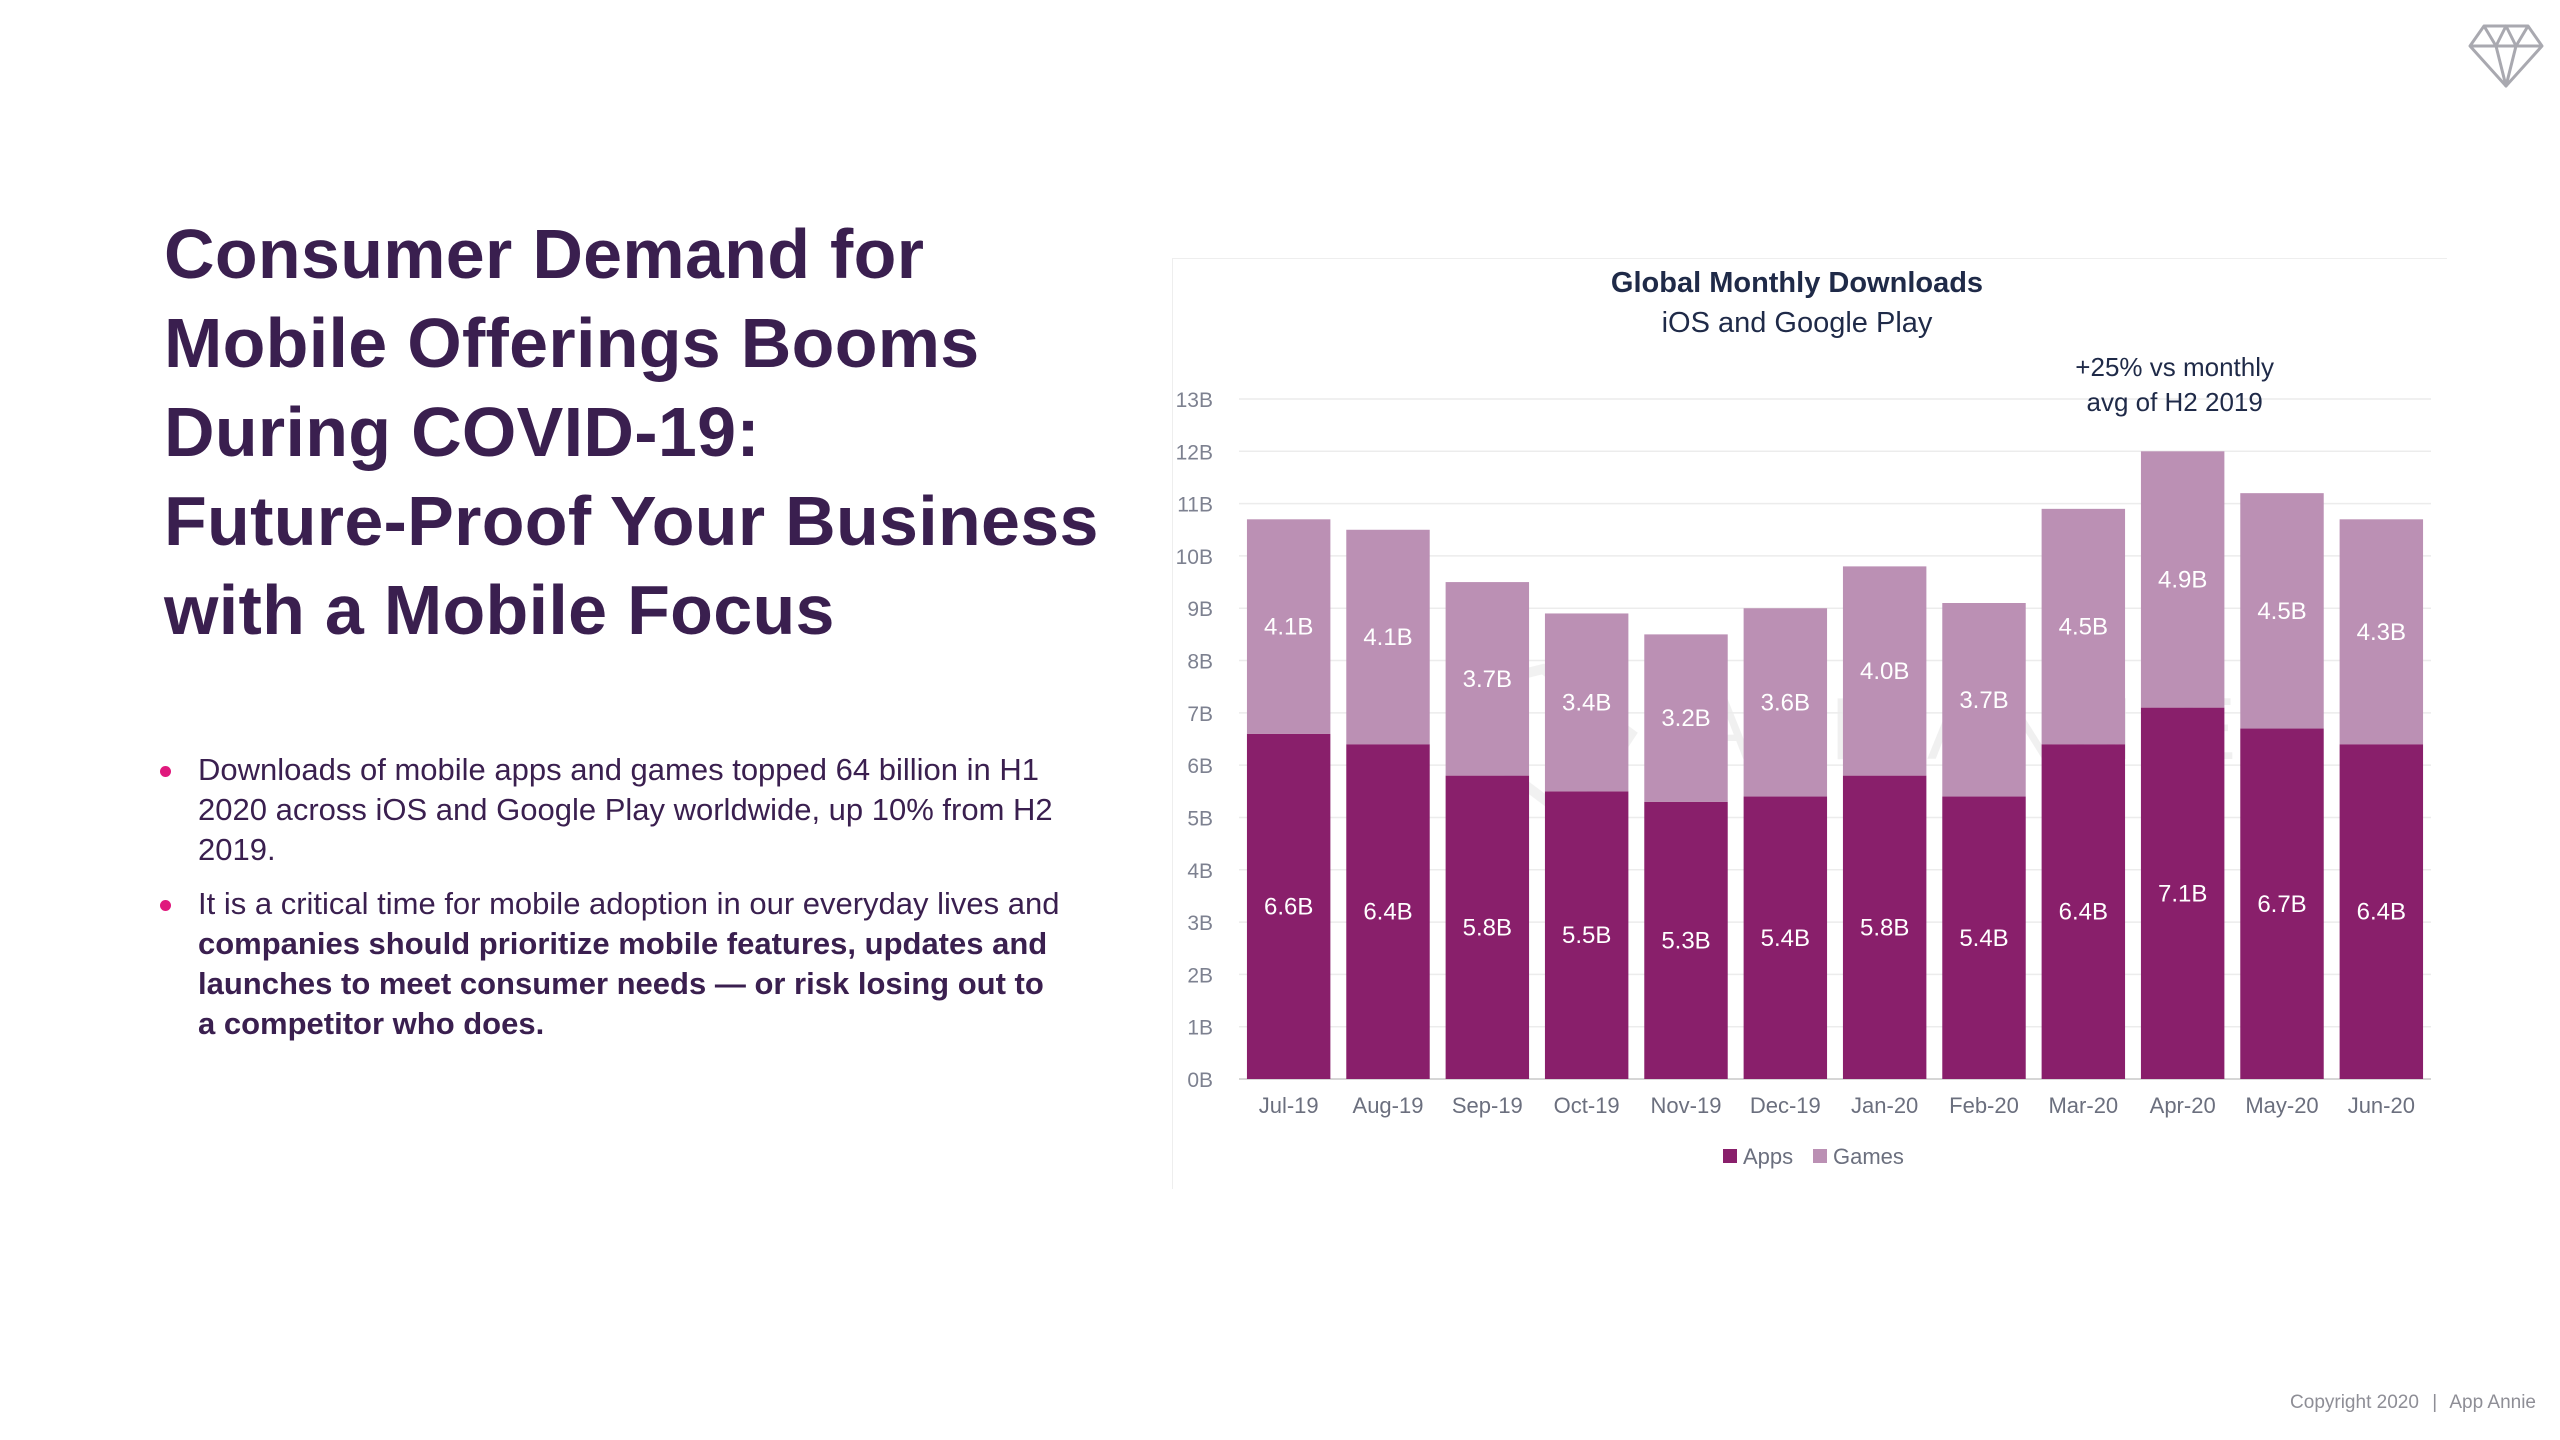 The width and height of the screenshot is (2560, 1440). I want to click on y-tick-label: 13B, so click(1194, 400).